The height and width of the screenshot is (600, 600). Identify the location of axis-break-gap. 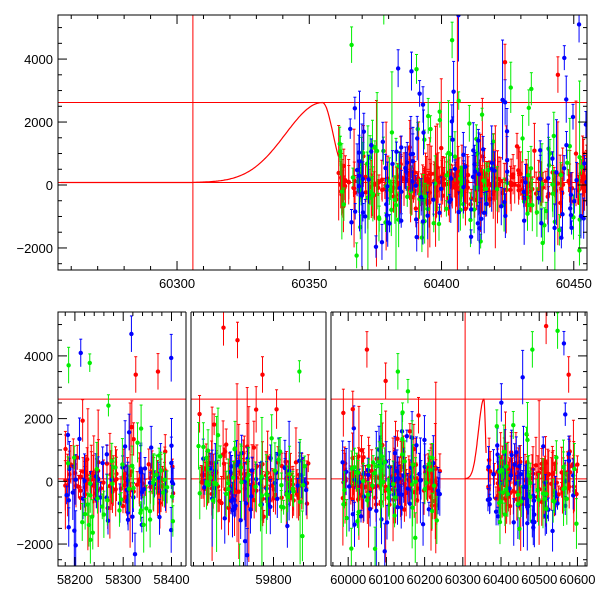
(188, 439).